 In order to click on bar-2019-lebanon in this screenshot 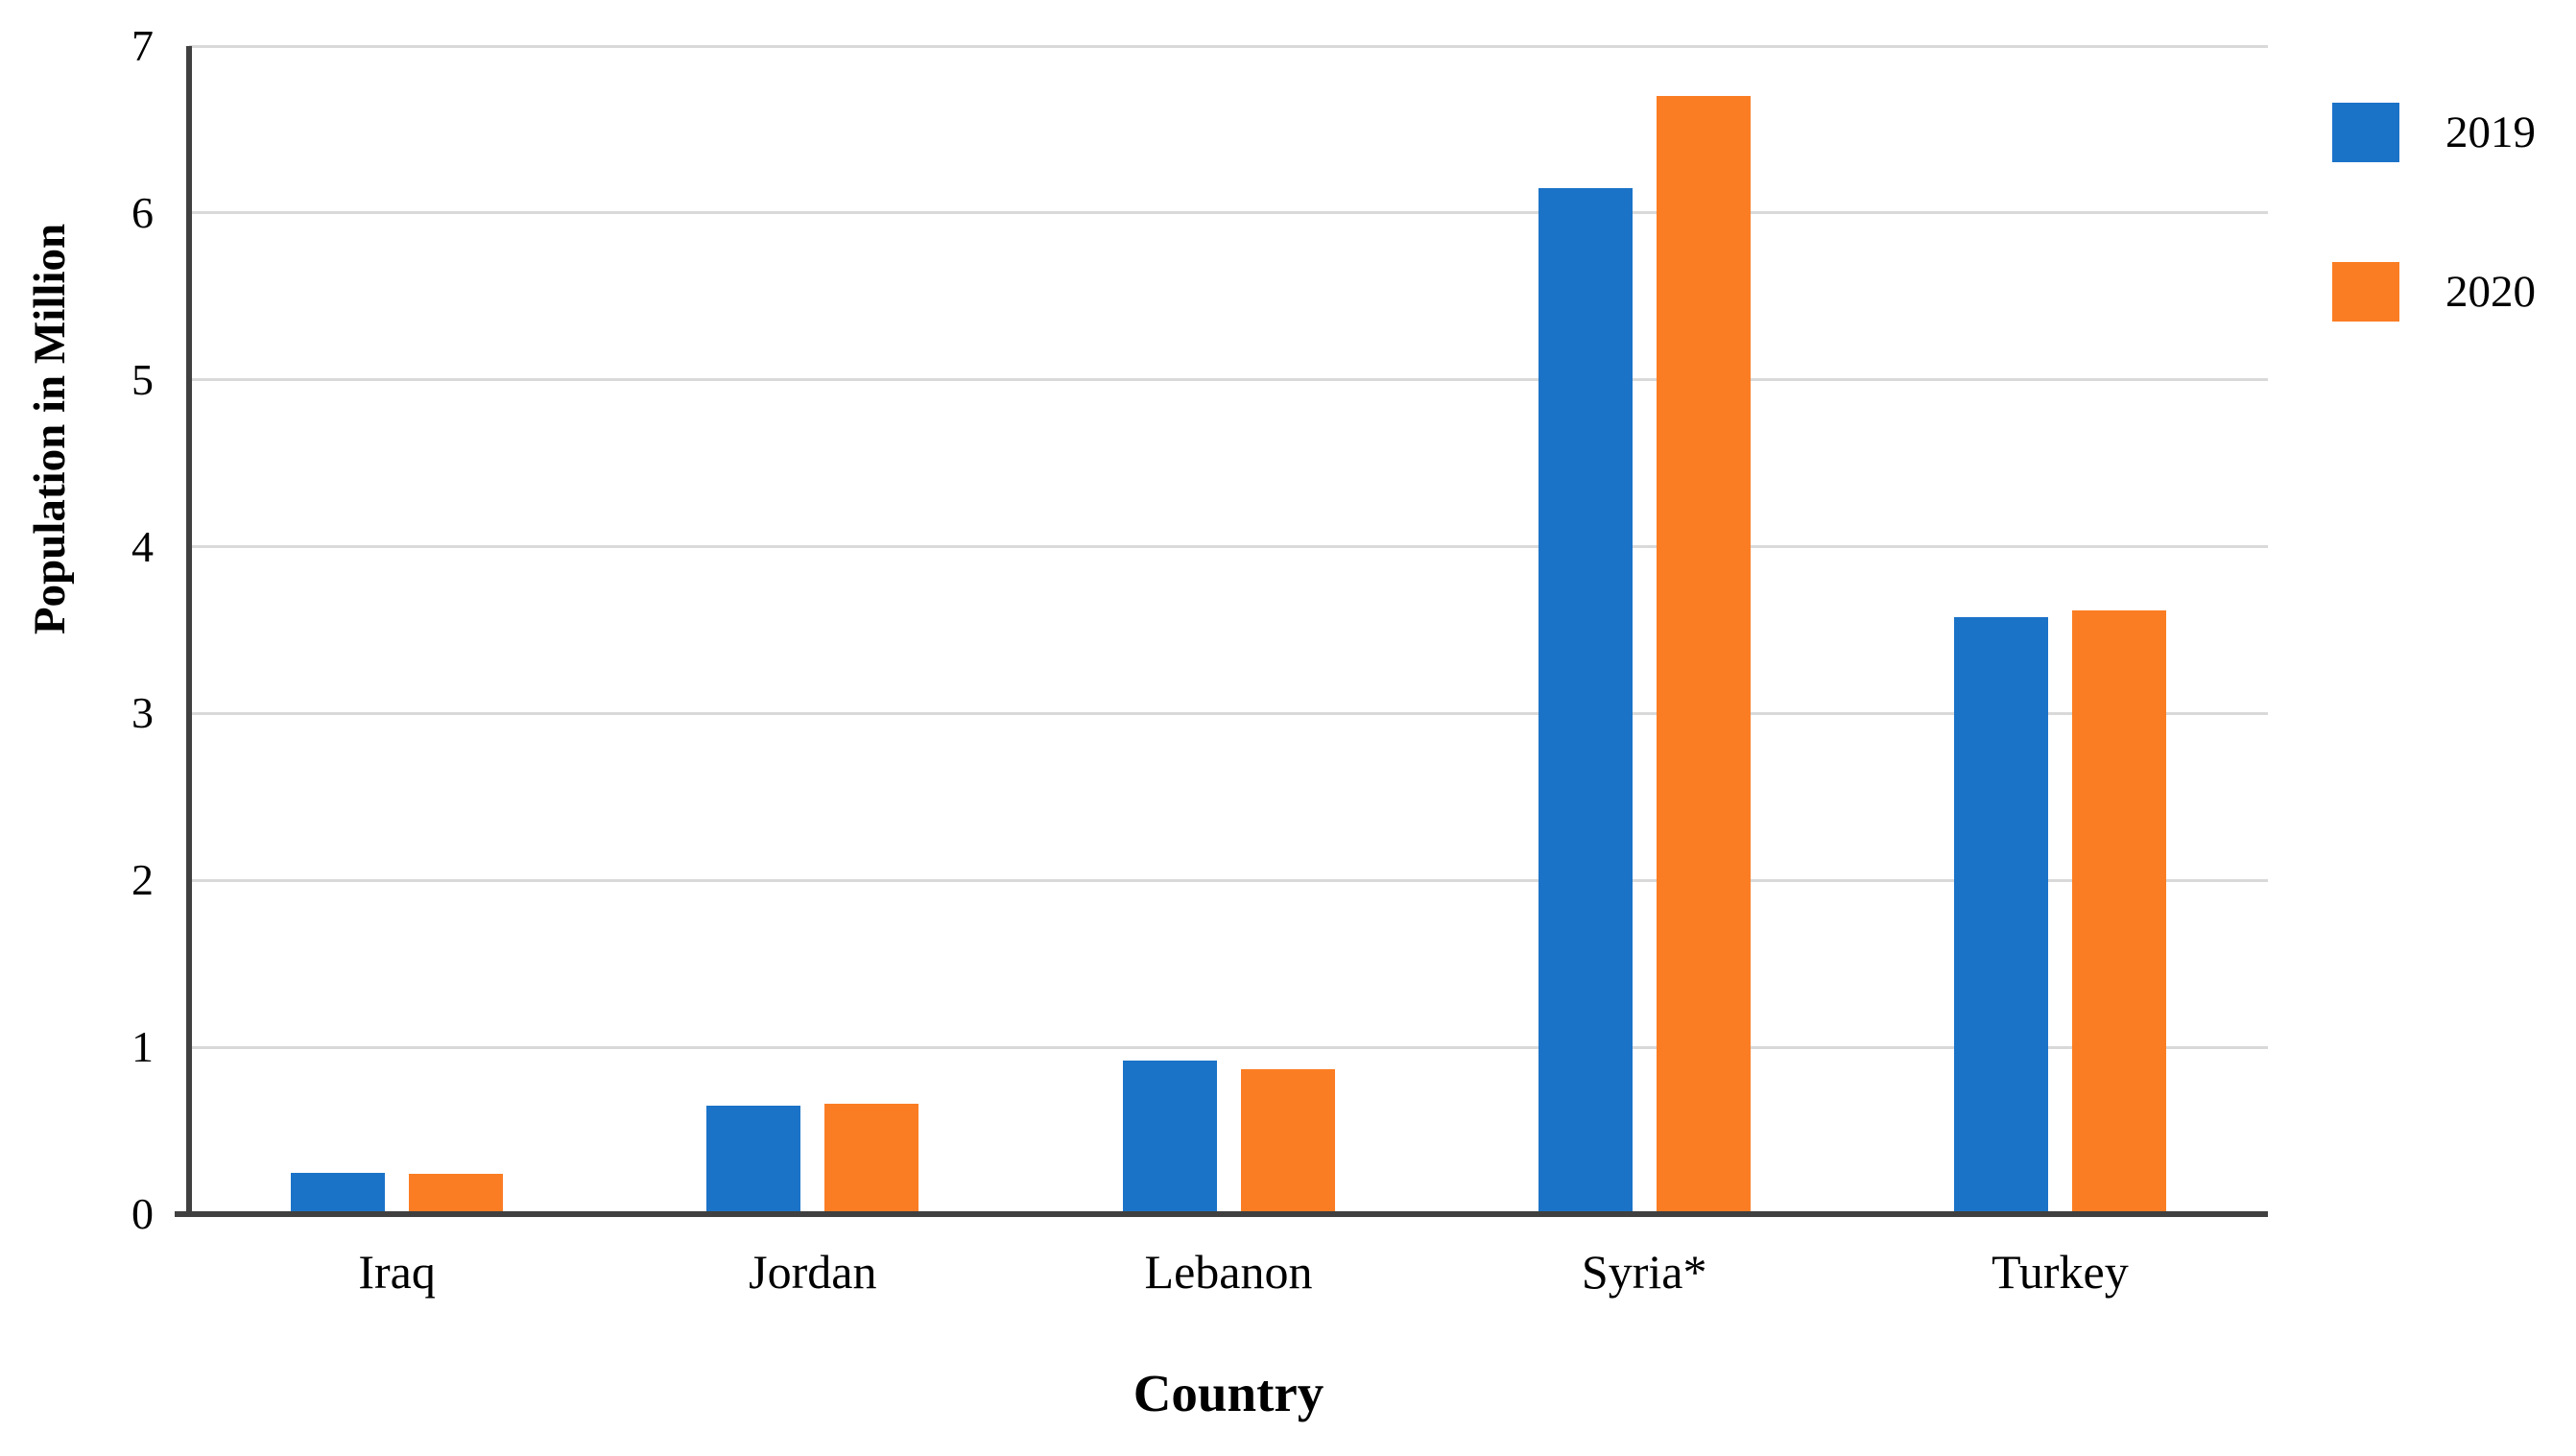, I will do `click(1169, 1138)`.